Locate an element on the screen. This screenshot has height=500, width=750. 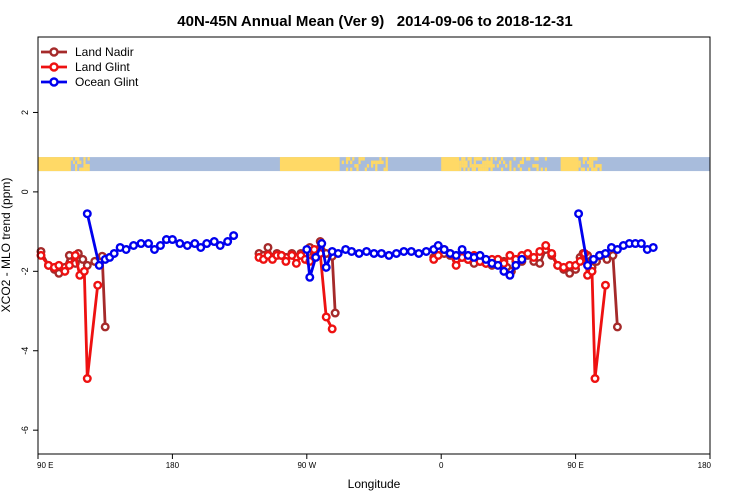
legend-marker is located at coordinates (54, 67).